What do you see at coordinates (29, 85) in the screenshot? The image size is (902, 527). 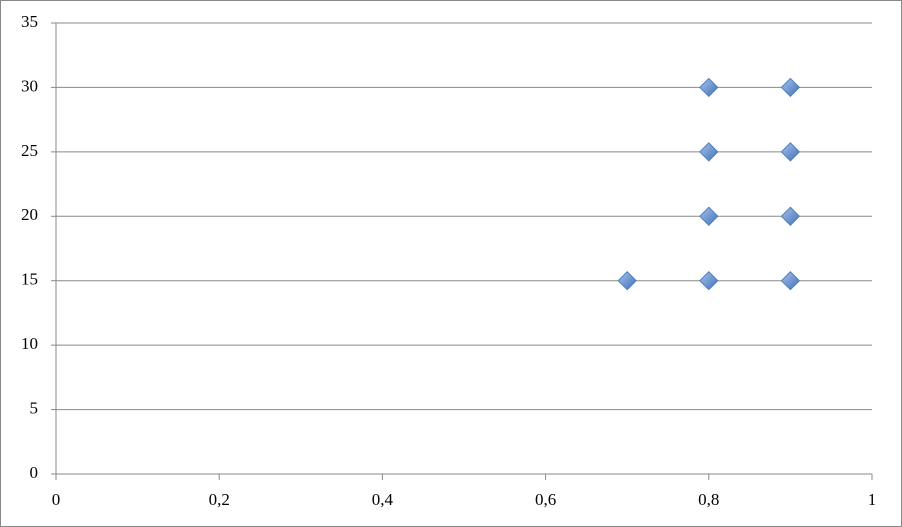 I see `y-tick-label: 30` at bounding box center [29, 85].